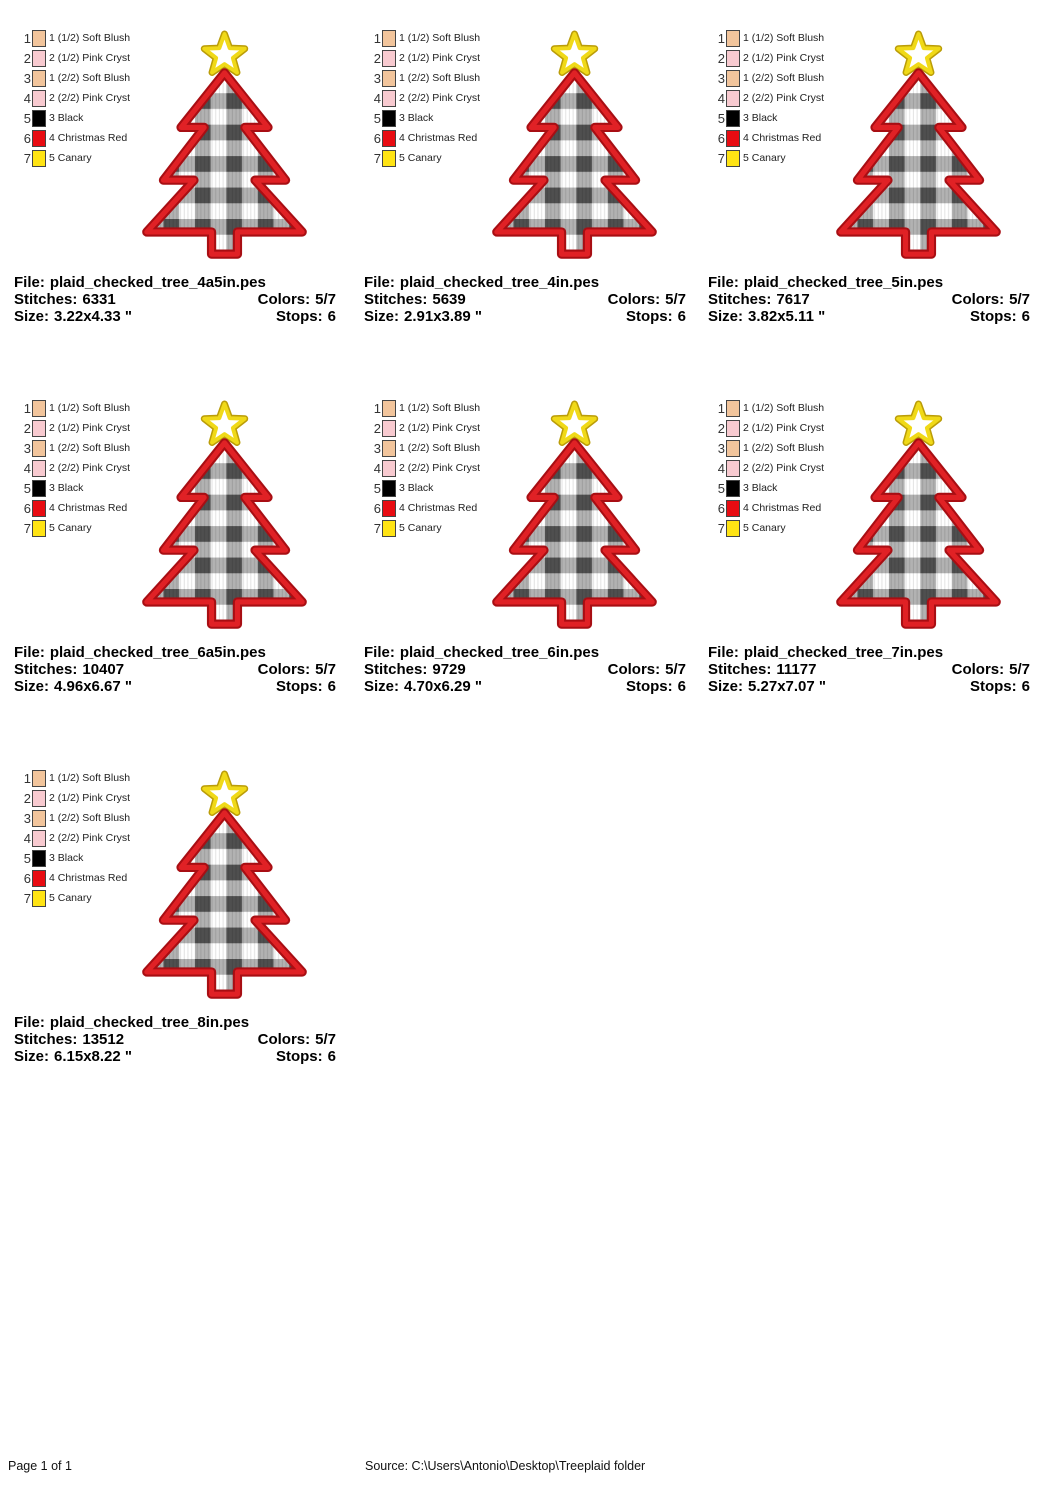  What do you see at coordinates (499, 282) in the screenshot?
I see `file-name: plaid_checked_tree_4in.pes` at bounding box center [499, 282].